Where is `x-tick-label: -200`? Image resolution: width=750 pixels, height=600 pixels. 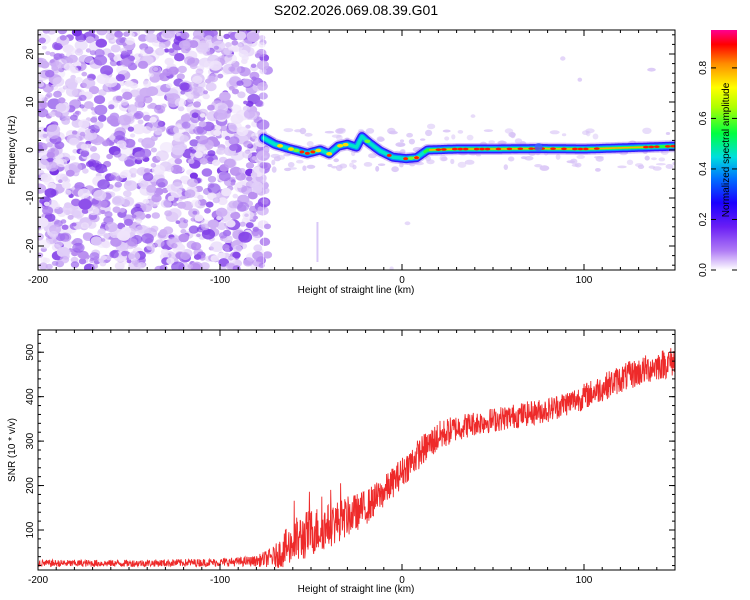 x-tick-label: -200 is located at coordinates (38, 280).